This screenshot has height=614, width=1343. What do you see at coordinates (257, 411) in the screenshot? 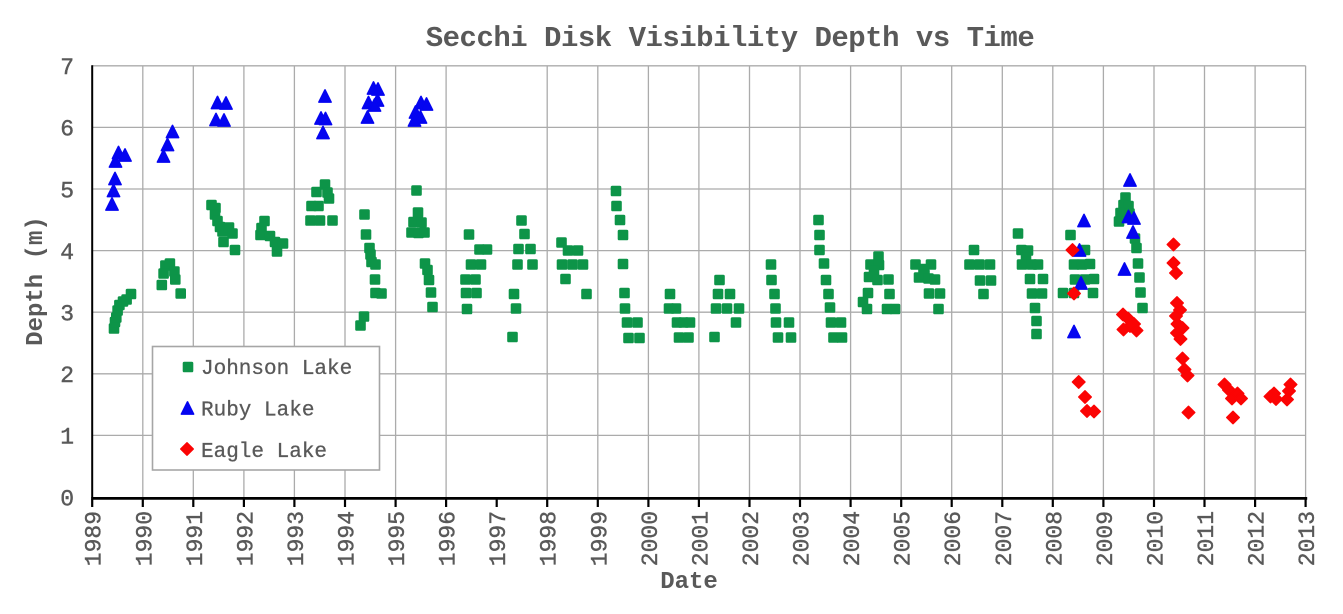
I see `svg-text: Ruby Lake` at bounding box center [257, 411].